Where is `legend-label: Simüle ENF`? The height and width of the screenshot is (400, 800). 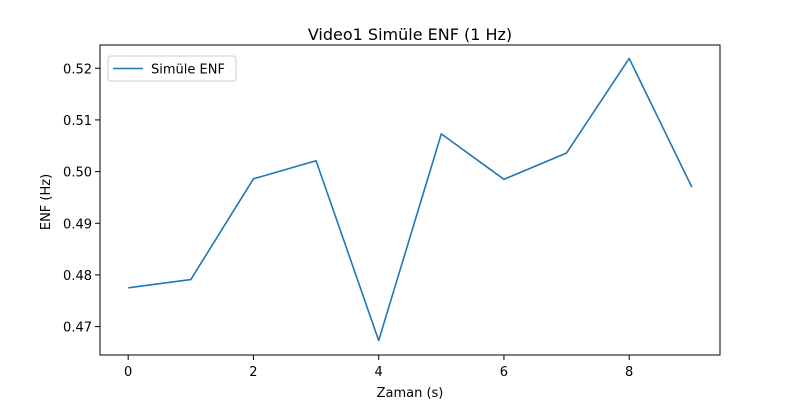 legend-label: Simüle ENF is located at coordinates (188, 70).